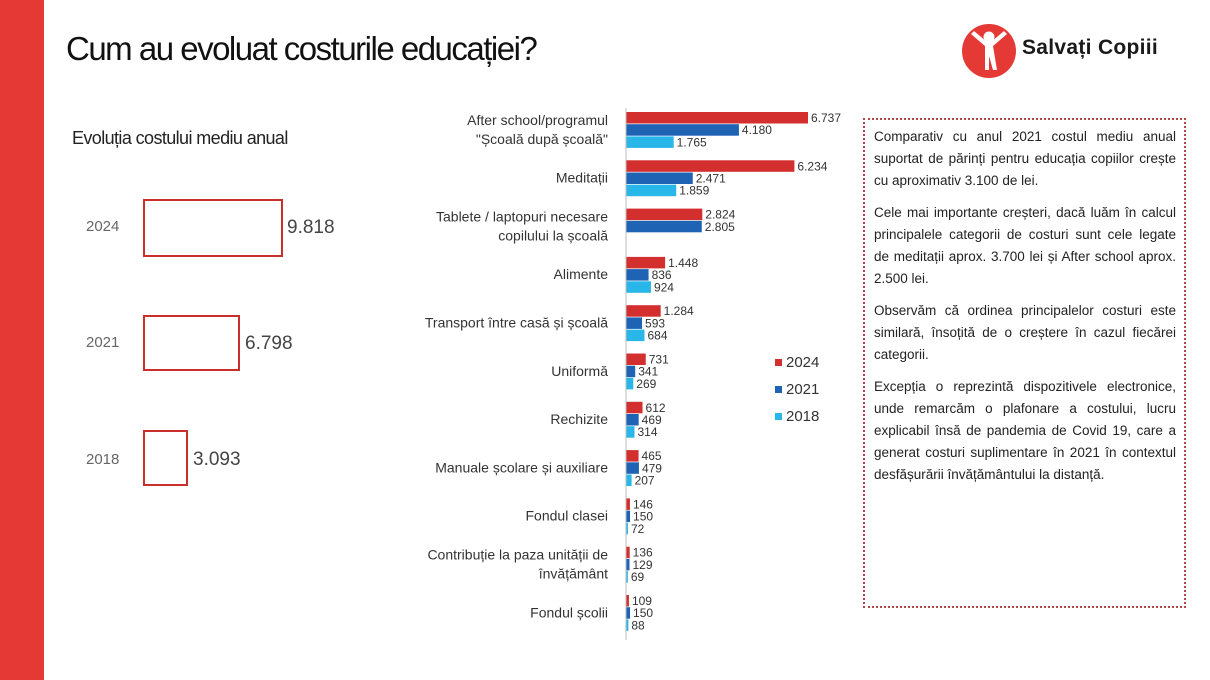 This screenshot has width=1210, height=680. Describe the element at coordinates (757, 130) in the screenshot. I see `data-label: 4.180` at that location.